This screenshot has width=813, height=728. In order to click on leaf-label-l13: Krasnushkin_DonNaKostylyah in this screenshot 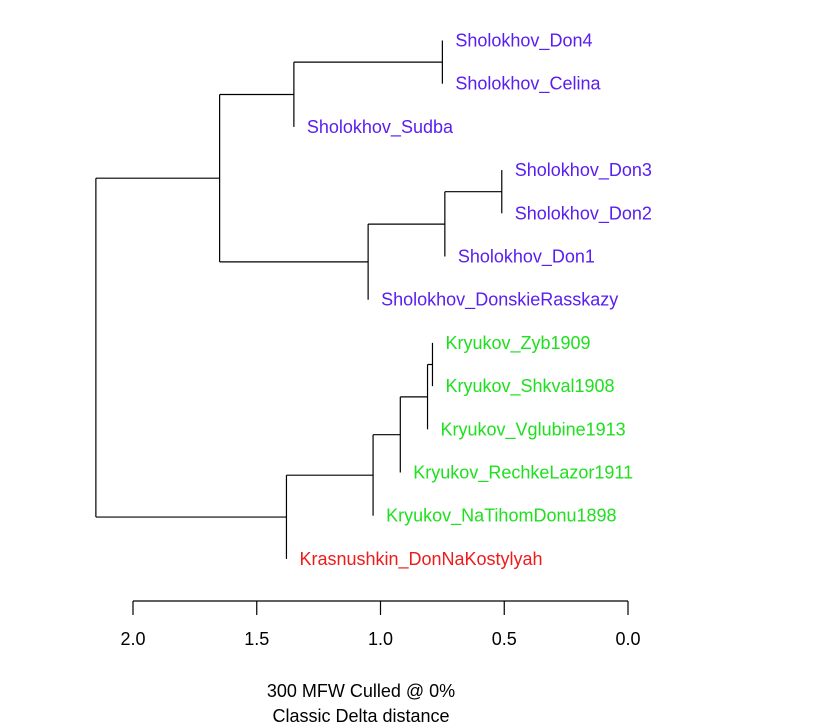, I will do `click(420, 559)`.